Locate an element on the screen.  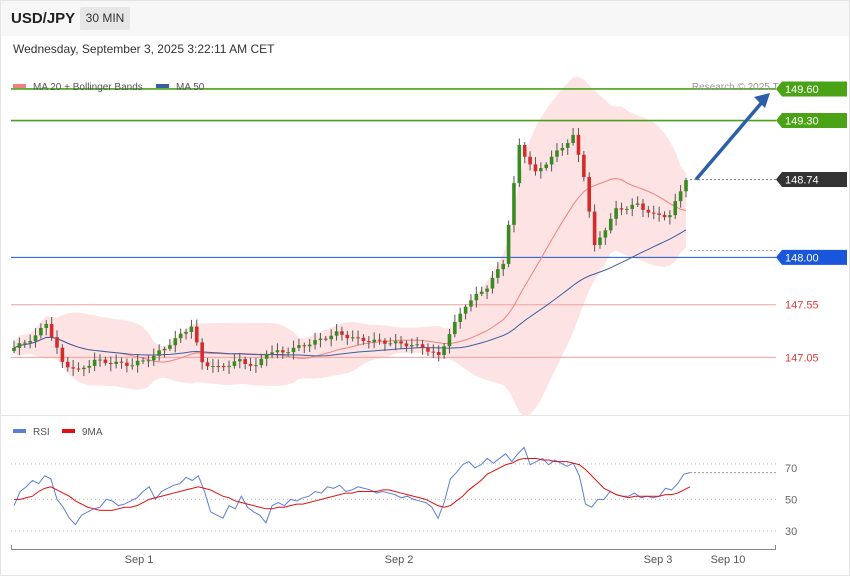
level-label-148.74: 148.74 is located at coordinates (802, 180).